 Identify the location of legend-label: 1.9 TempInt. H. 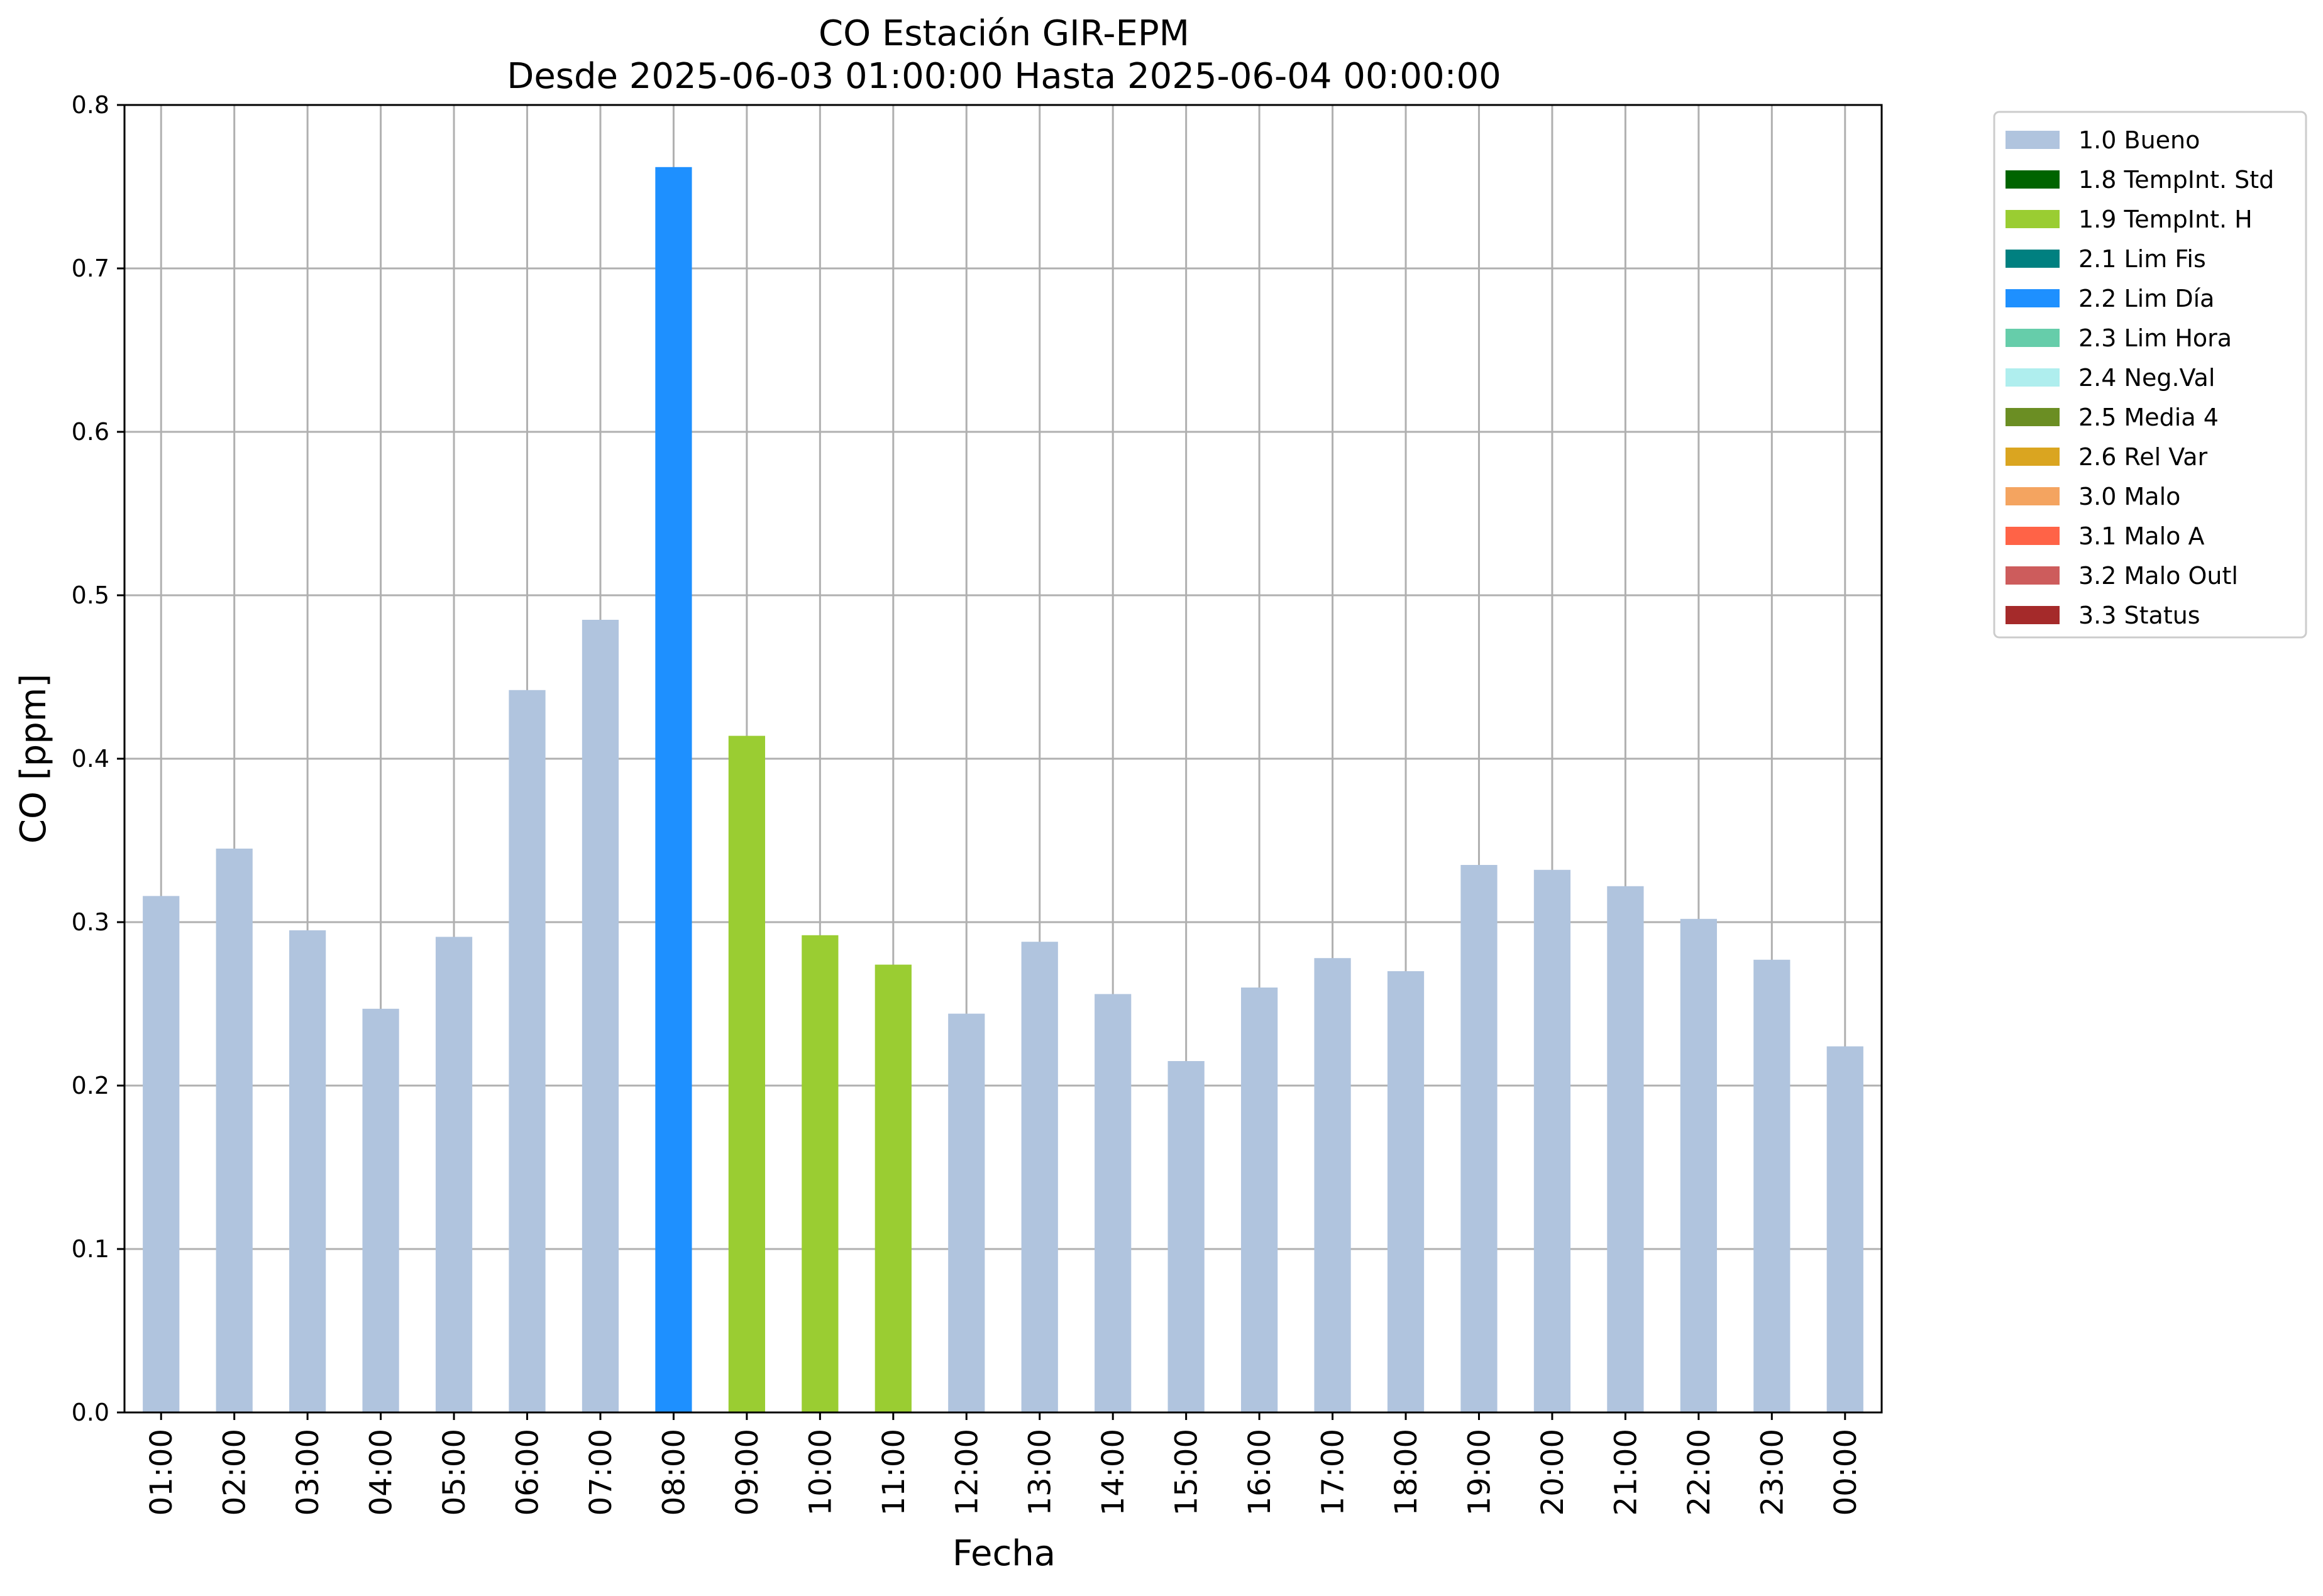
(2166, 219).